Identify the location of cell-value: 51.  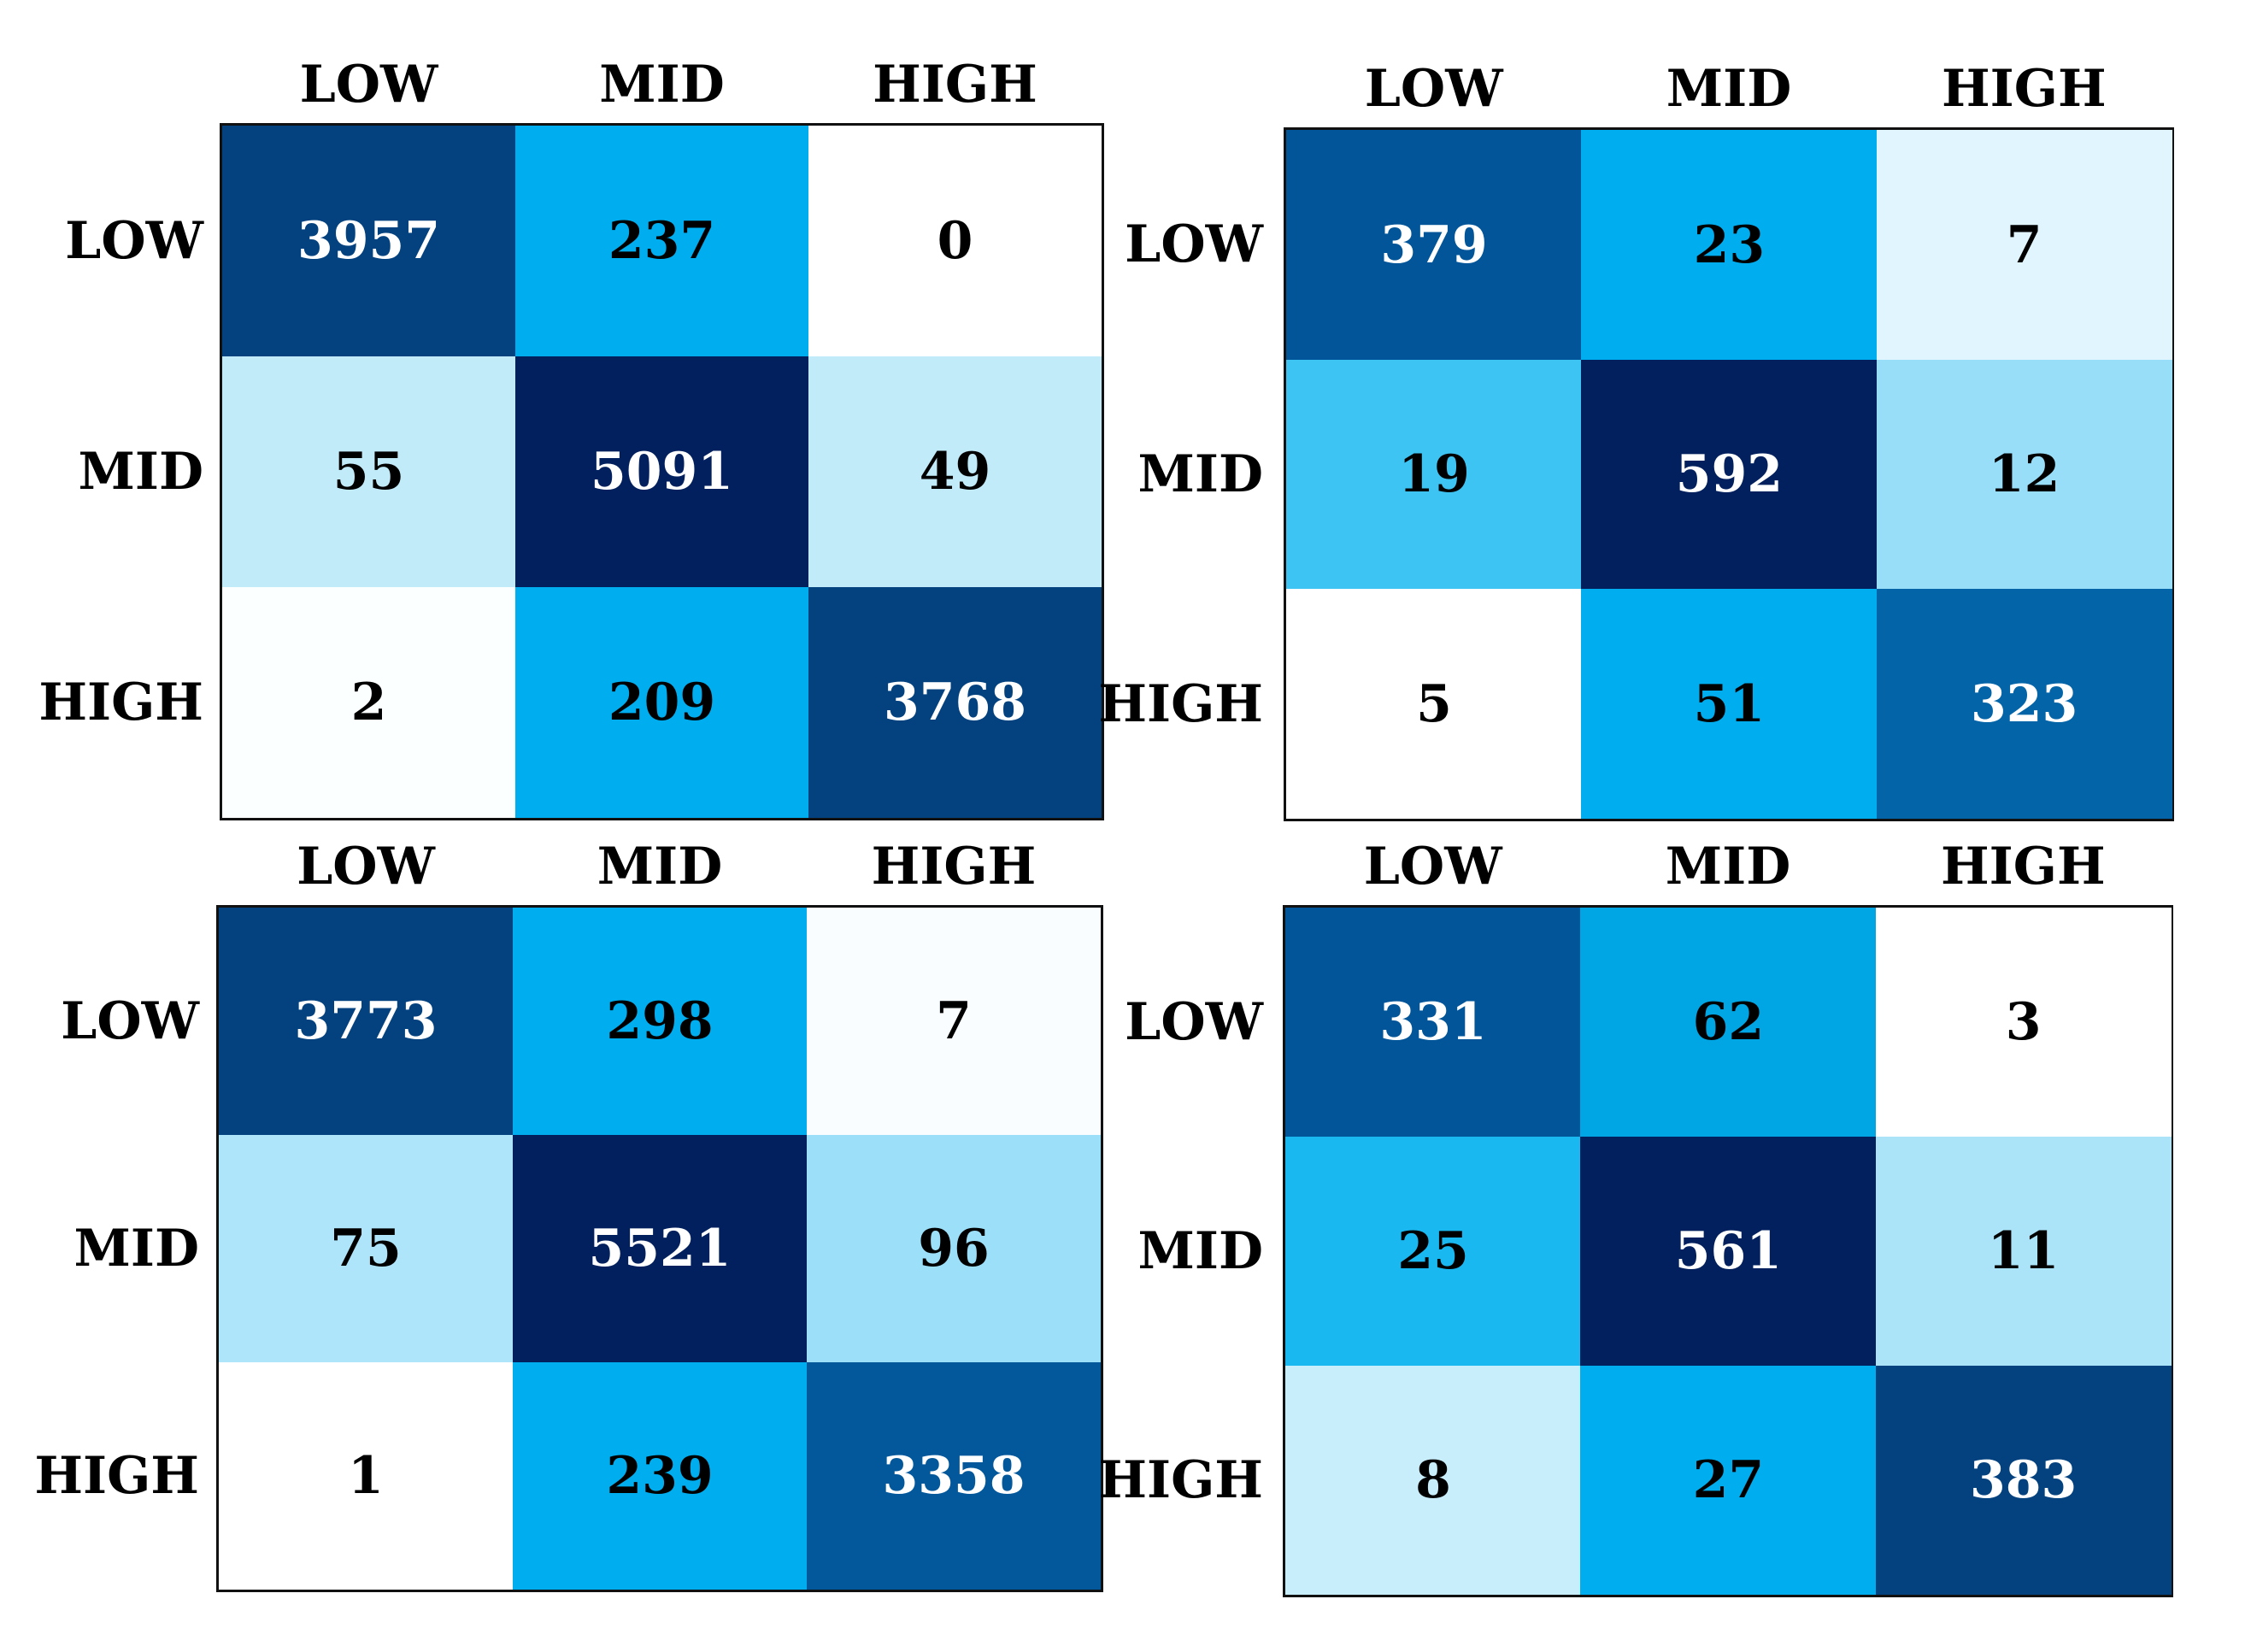
(1729, 704).